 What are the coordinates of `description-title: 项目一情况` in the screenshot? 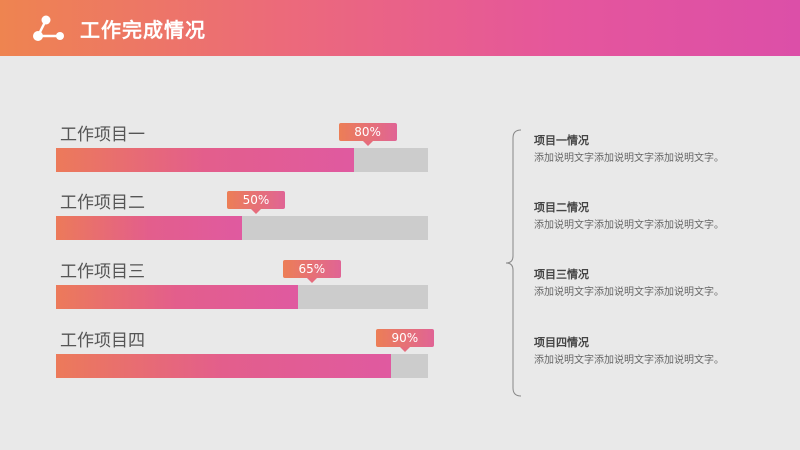 It's located at (561, 140).